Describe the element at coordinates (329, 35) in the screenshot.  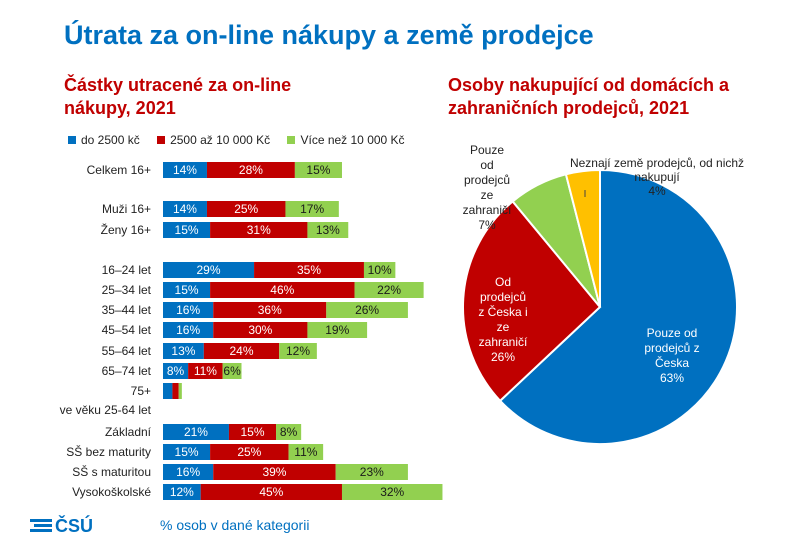
I see `page-title: Útrata za on-line nákupy a země prodejce` at that location.